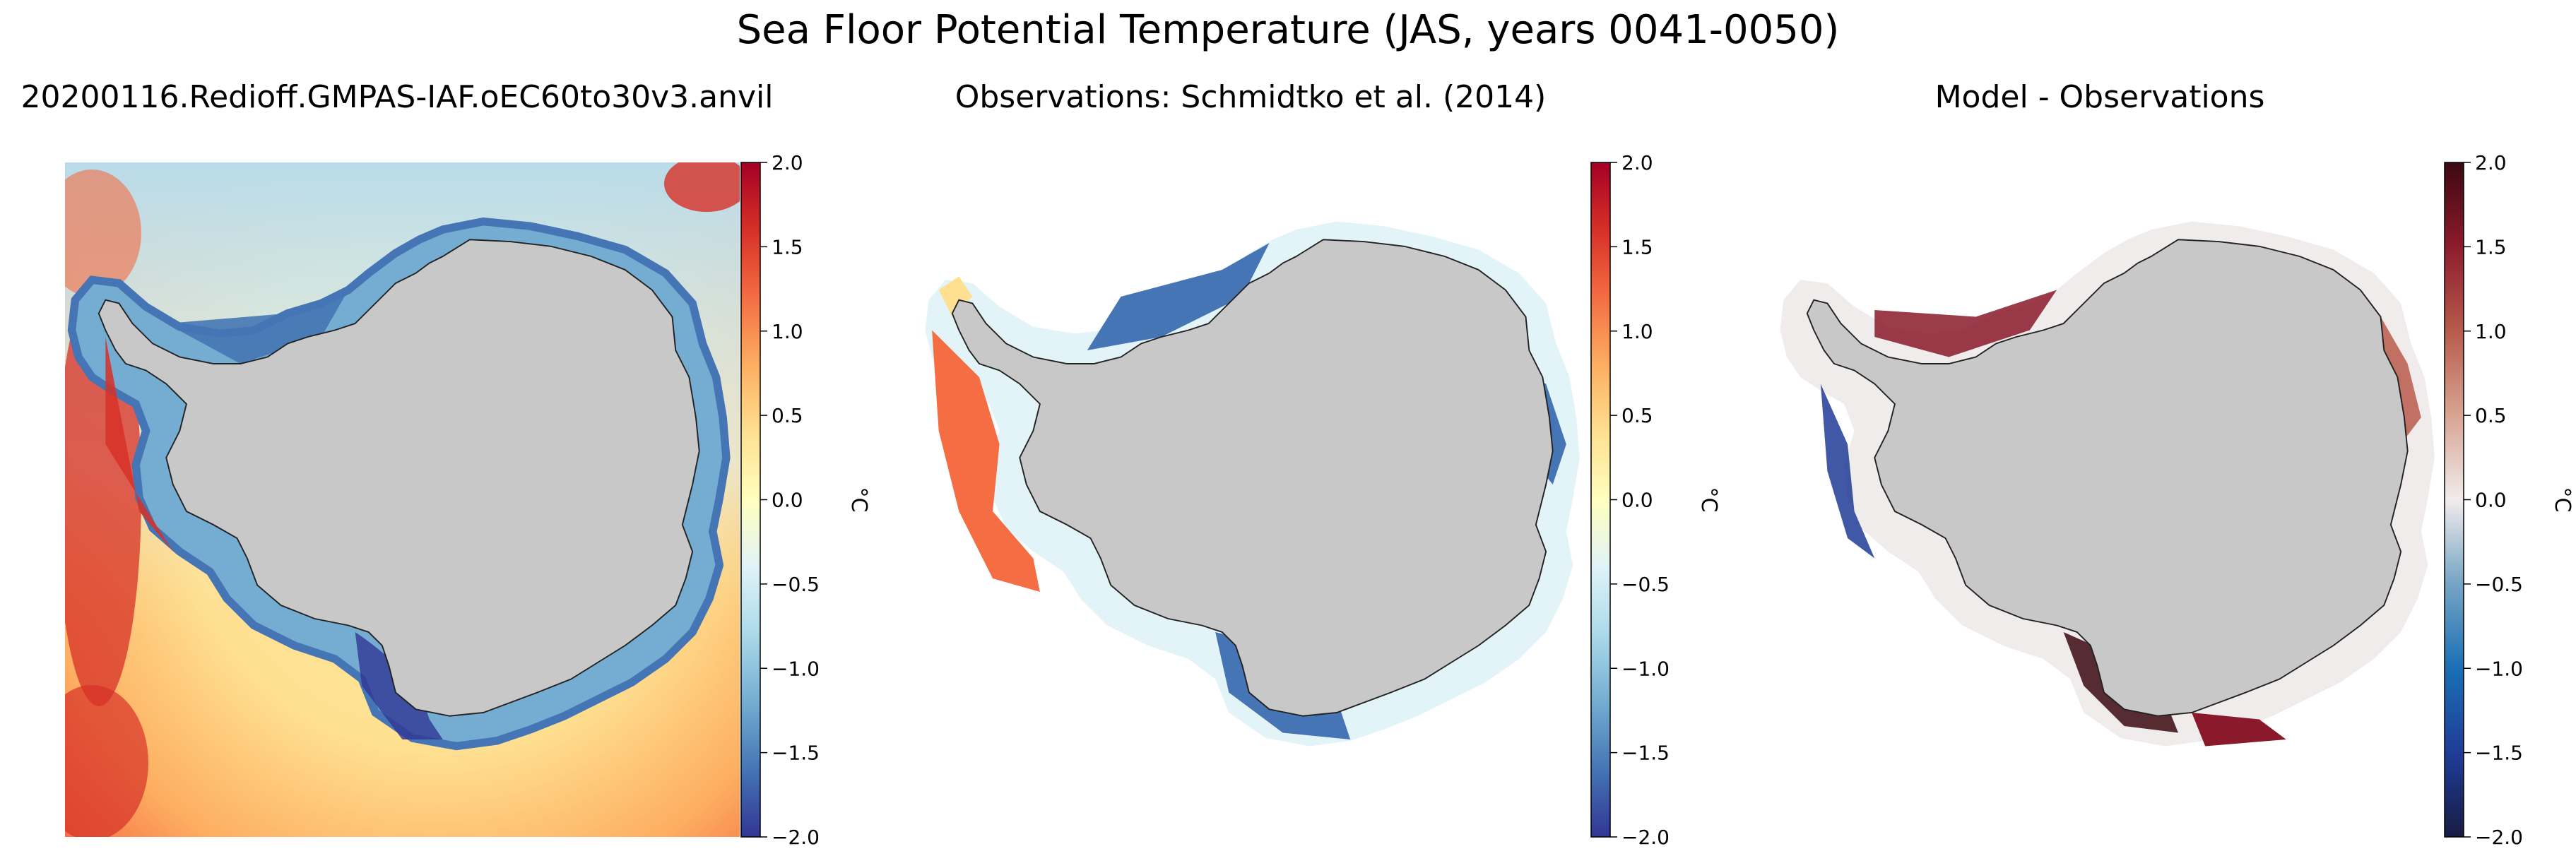  Describe the element at coordinates (2454, 500) in the screenshot. I see `colorbar-diff-gradient` at that location.